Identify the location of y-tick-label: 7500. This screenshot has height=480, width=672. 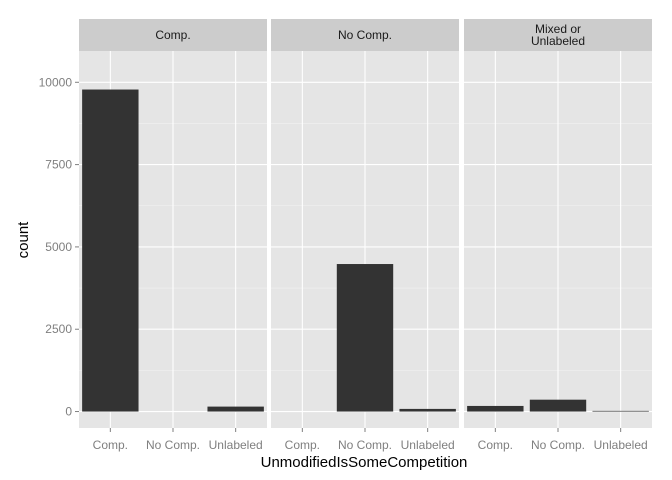
(58, 165).